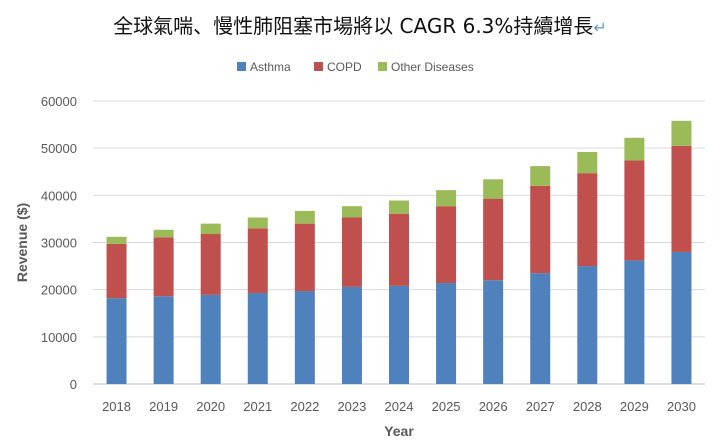 Image resolution: width=720 pixels, height=445 pixels. What do you see at coordinates (634, 406) in the screenshot?
I see `x-tick-label: 2029` at bounding box center [634, 406].